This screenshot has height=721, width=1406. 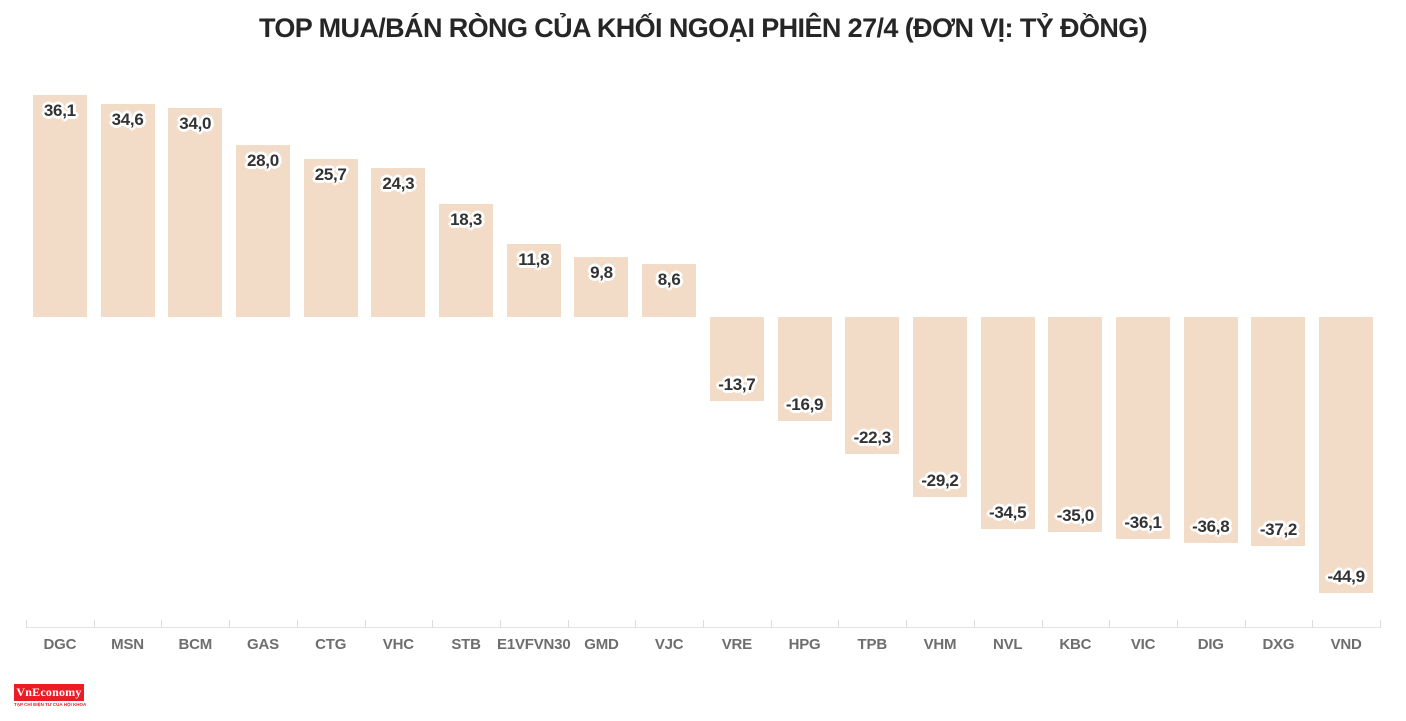 I want to click on bar-hpg, so click(x=804, y=369).